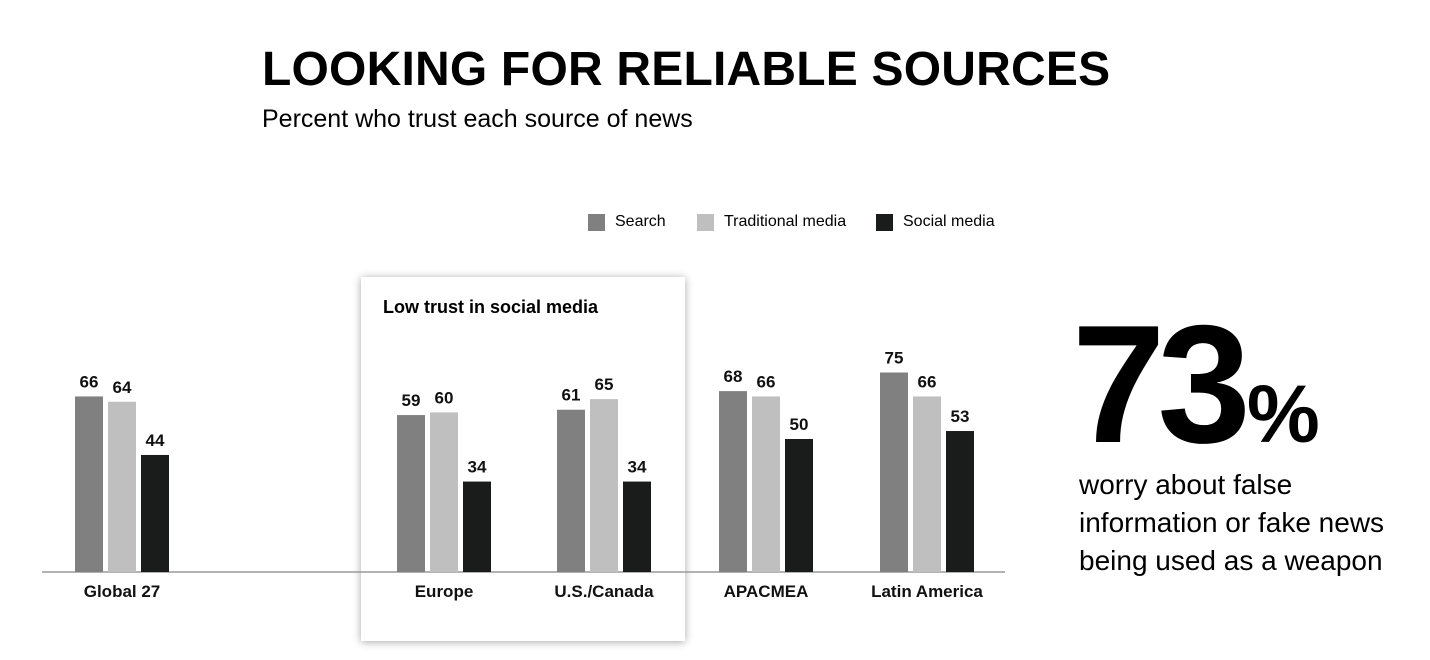  I want to click on data-label: 60, so click(444, 397).